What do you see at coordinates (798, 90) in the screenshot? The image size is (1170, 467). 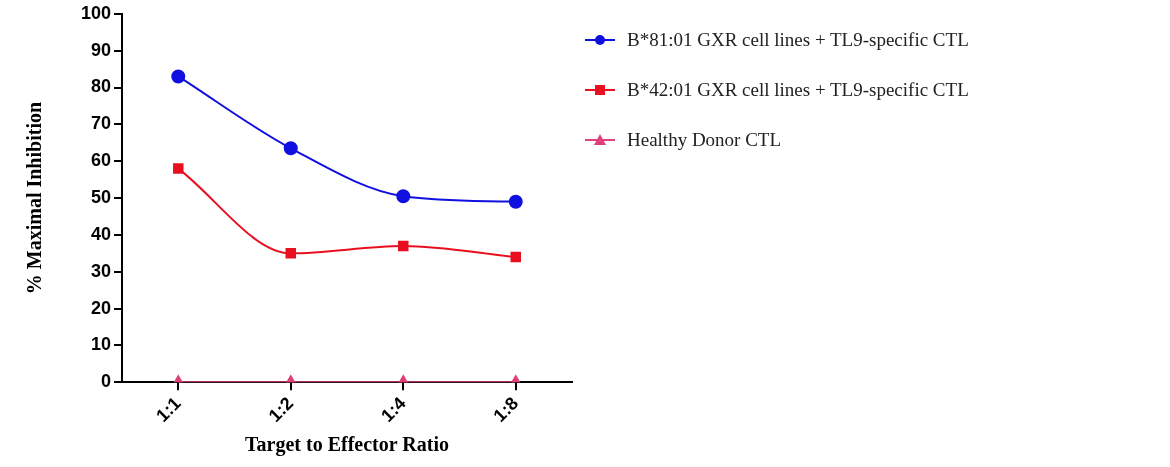 I see `legend-label: B*42:01 GXR cell lines + TL9-specific CTL` at bounding box center [798, 90].